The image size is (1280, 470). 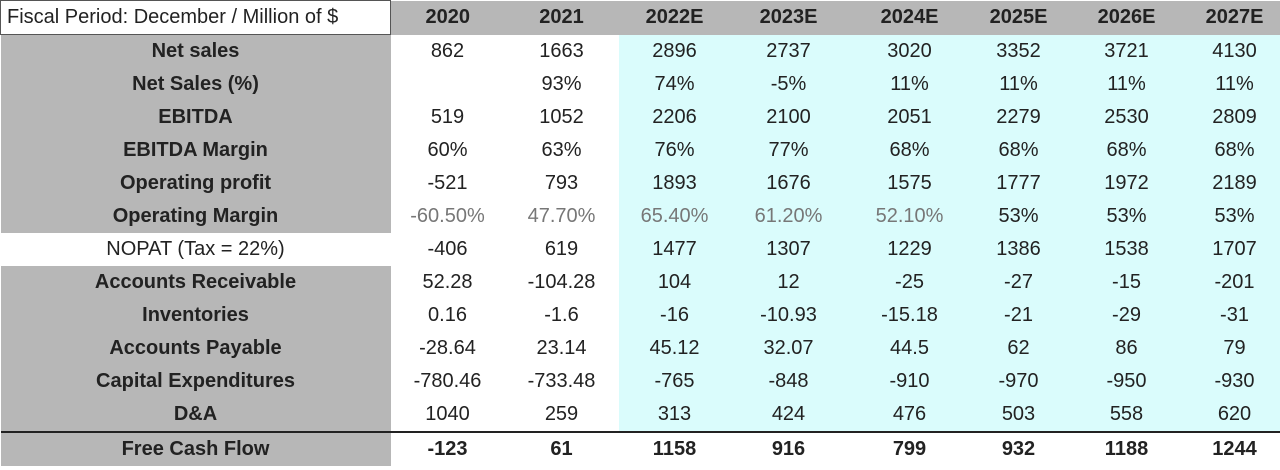 What do you see at coordinates (447, 183) in the screenshot?
I see `table-cell: -521` at bounding box center [447, 183].